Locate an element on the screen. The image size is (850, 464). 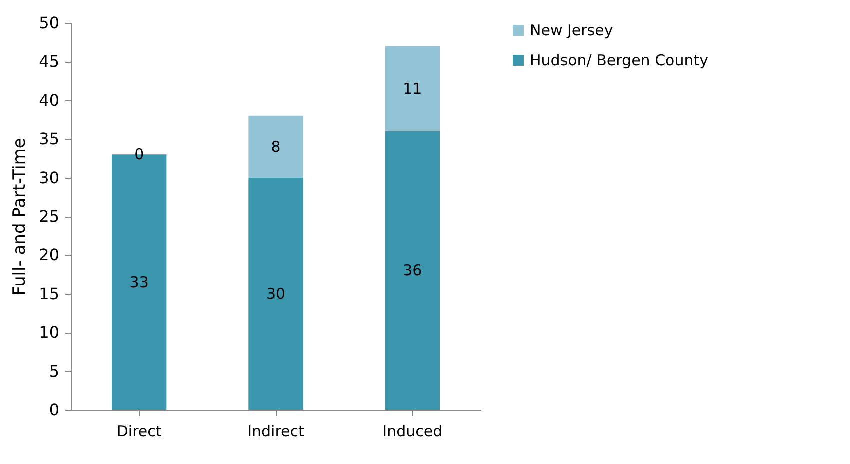
y-axis-title: Full- and Part-Time is located at coordinates (20, 217).